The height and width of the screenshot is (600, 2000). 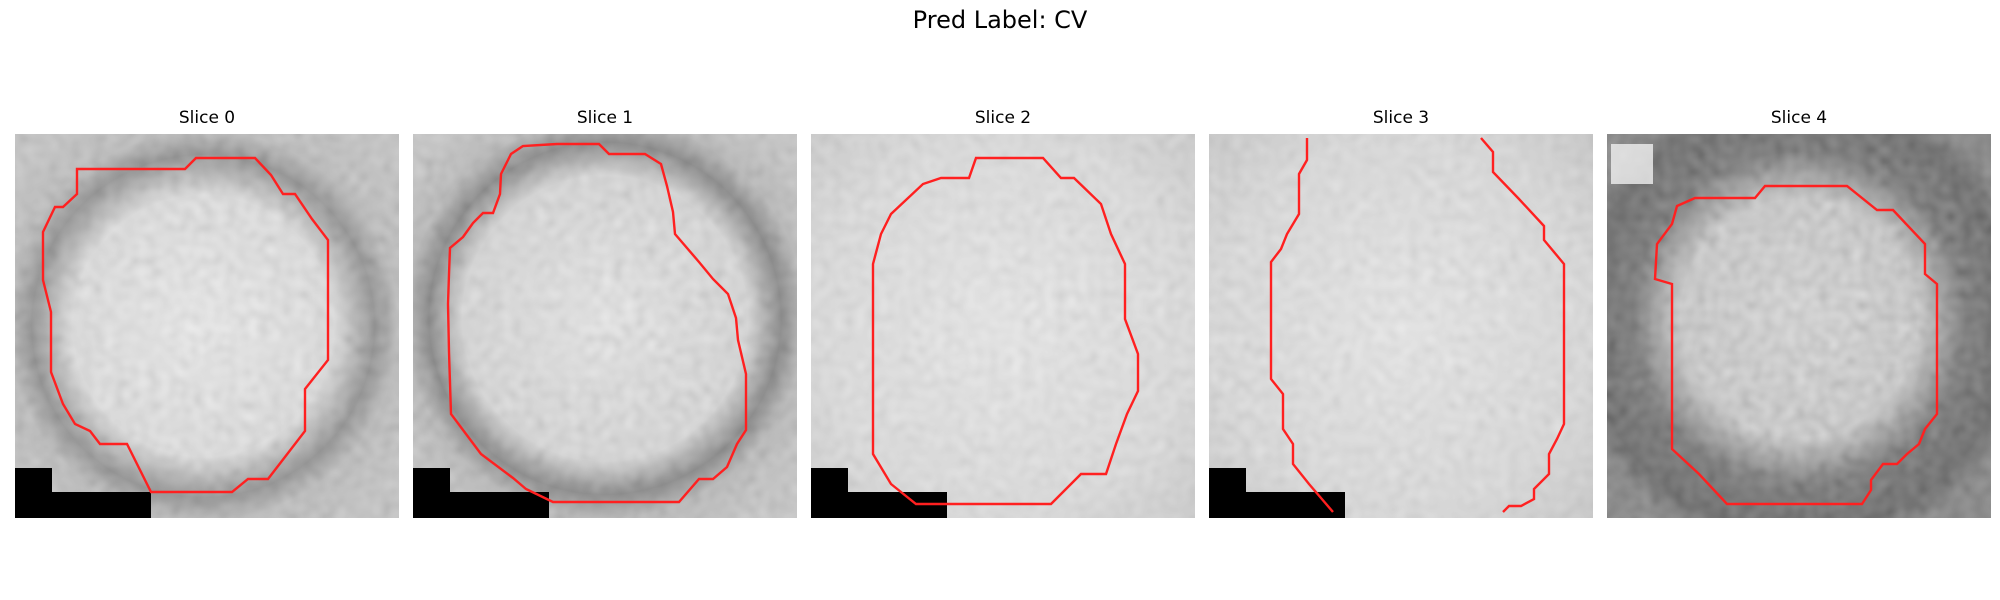 I want to click on slice-panel-2: Slice 2, so click(x=1003, y=314).